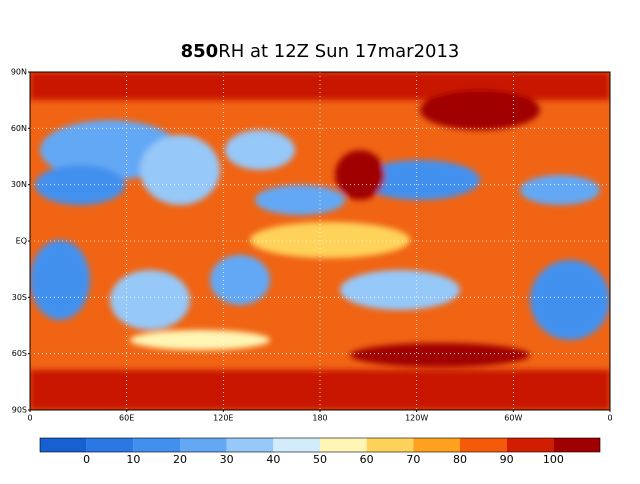 Image resolution: width=640 pixels, height=484 pixels. I want to click on lat-label: 90S, so click(19, 410).